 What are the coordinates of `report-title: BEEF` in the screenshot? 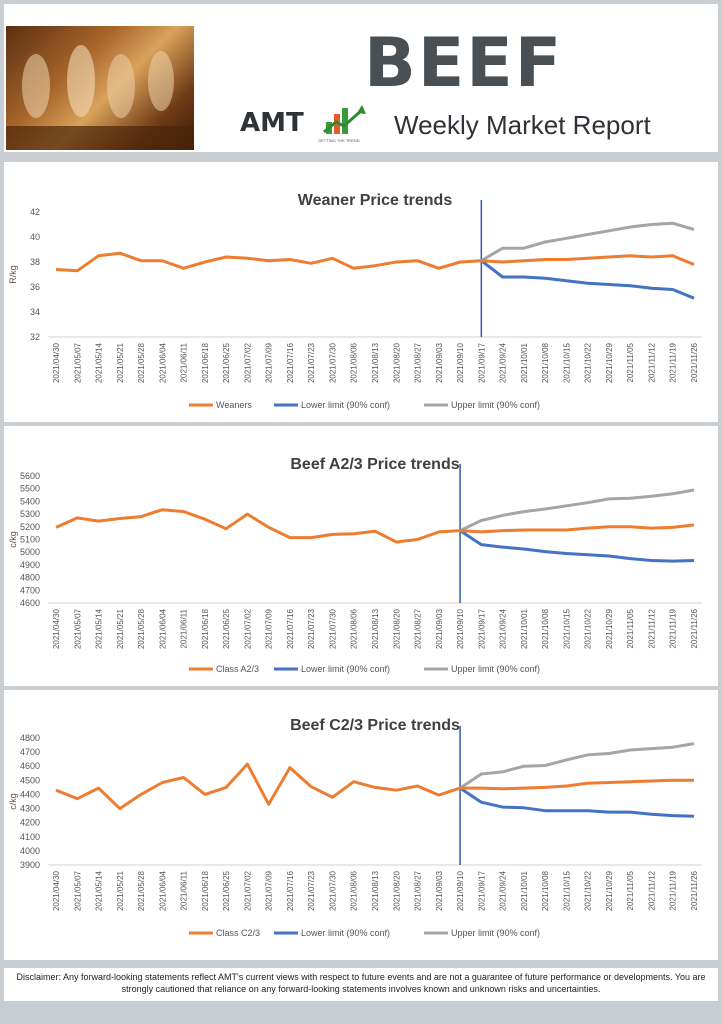 It's located at (464, 63).